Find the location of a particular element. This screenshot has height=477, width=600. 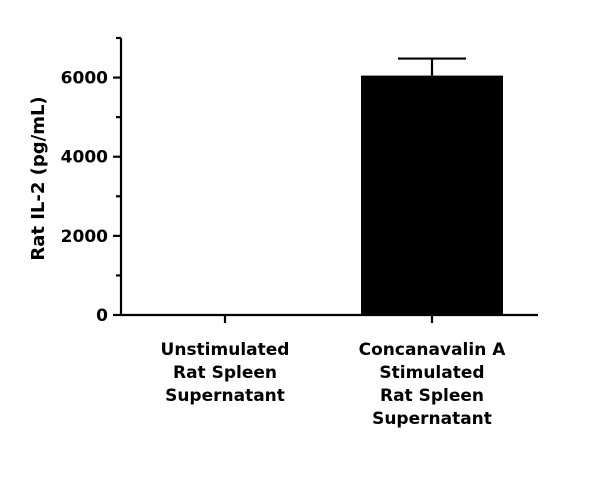

y-tick-label-1: 2000 is located at coordinates (84, 237).